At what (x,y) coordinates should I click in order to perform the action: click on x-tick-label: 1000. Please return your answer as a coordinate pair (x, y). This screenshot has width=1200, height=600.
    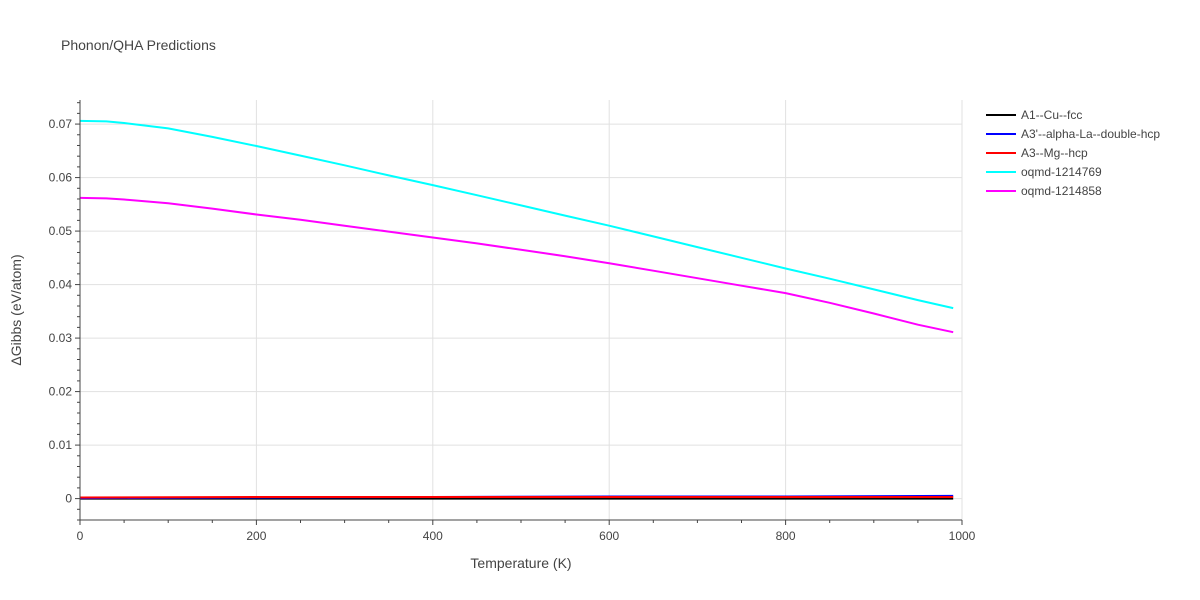
    Looking at the image, I should click on (962, 536).